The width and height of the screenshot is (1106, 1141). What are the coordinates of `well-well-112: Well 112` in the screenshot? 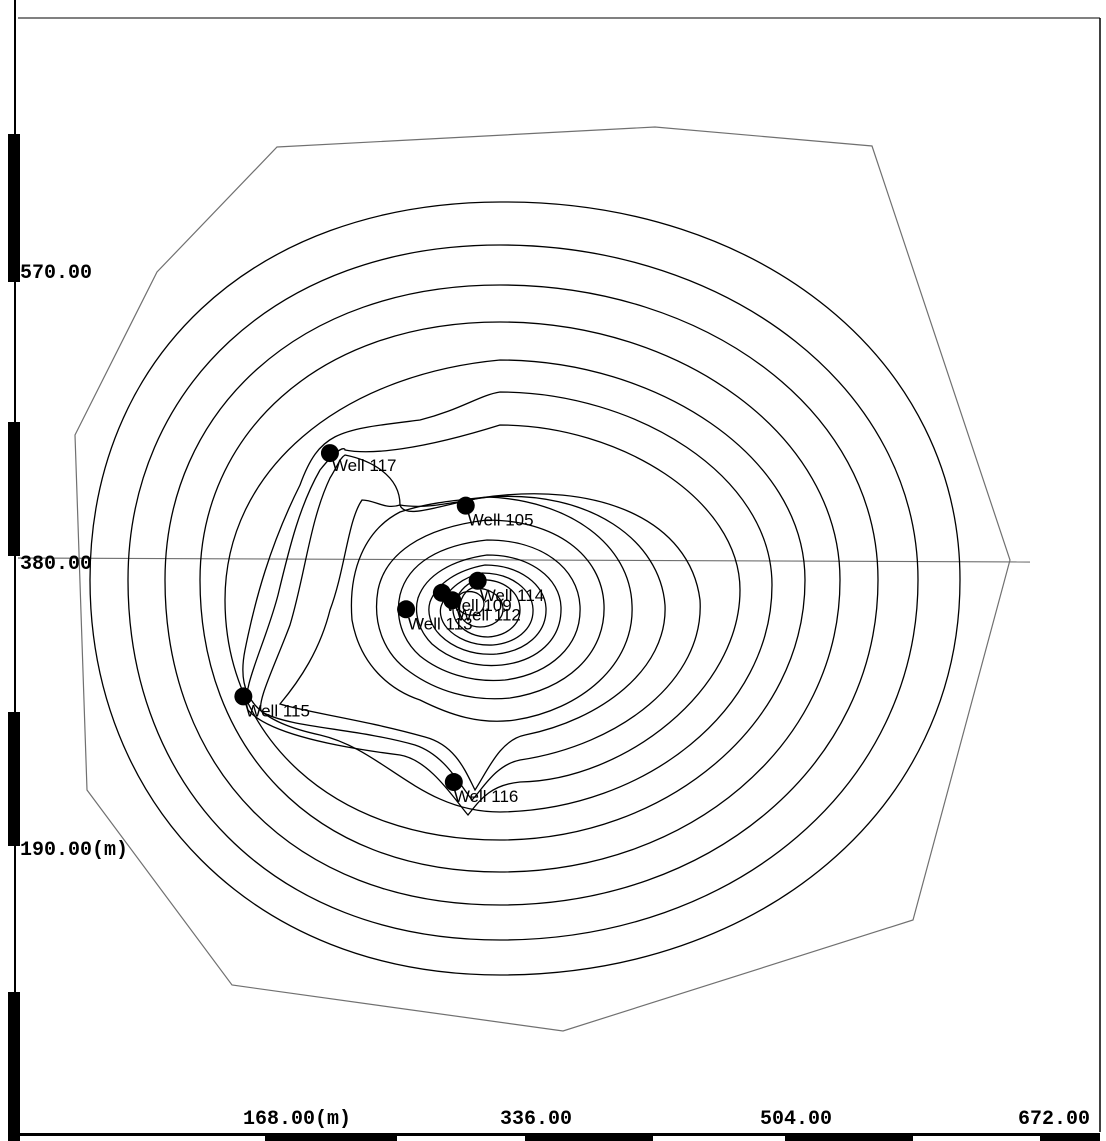 It's located at (482, 607).